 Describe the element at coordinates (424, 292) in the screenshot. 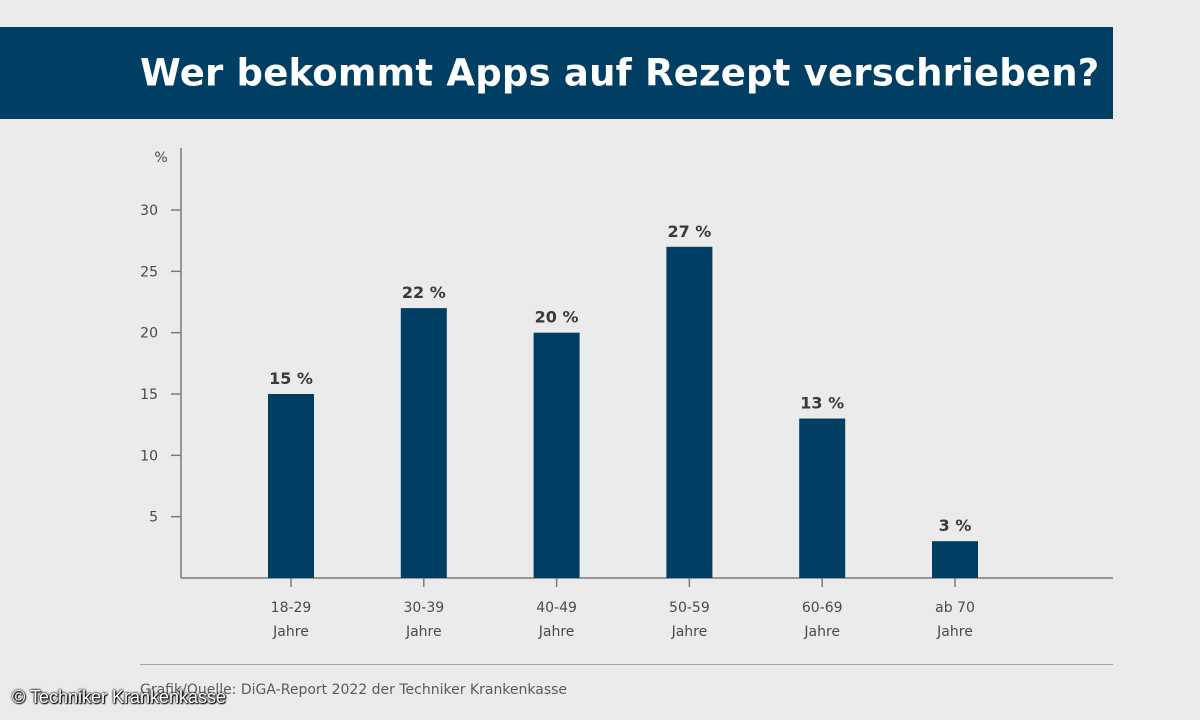

I see `bar-value-label: 22 %` at that location.